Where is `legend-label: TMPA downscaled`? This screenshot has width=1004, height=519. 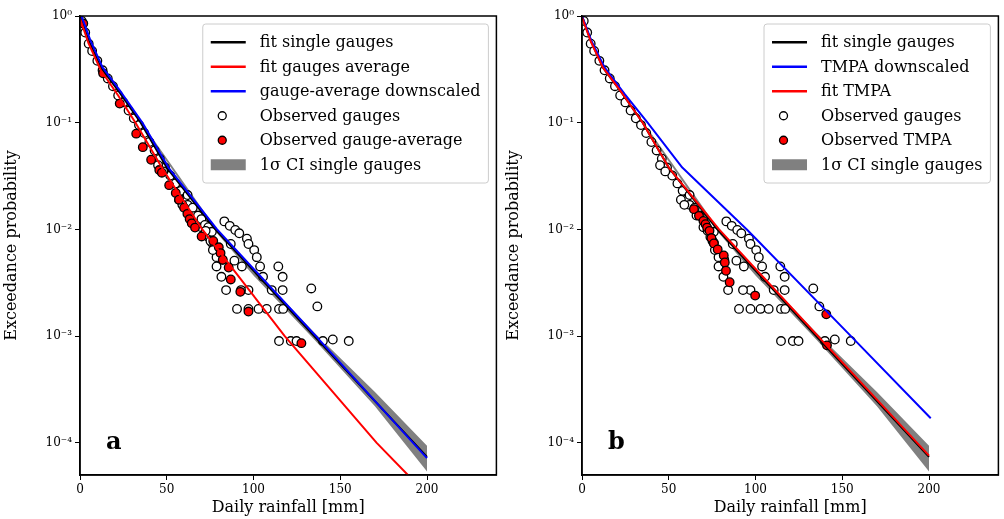 legend-label: TMPA downscaled is located at coordinates (895, 66).